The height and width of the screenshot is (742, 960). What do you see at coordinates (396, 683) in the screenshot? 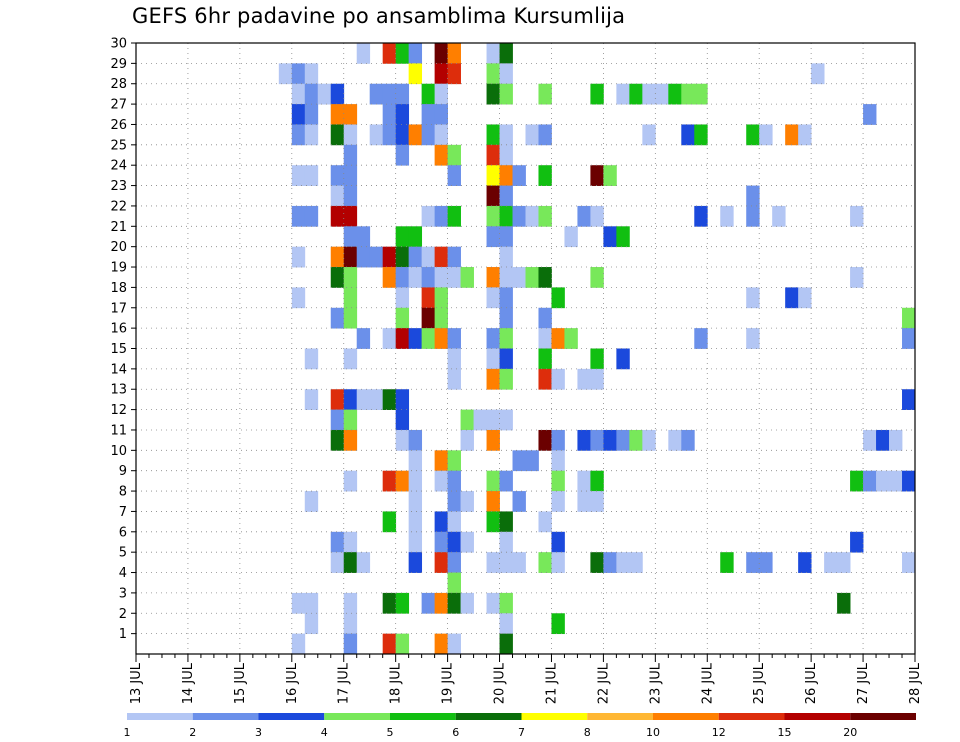
I see `x-tick-label: 18 JUL` at bounding box center [396, 683].